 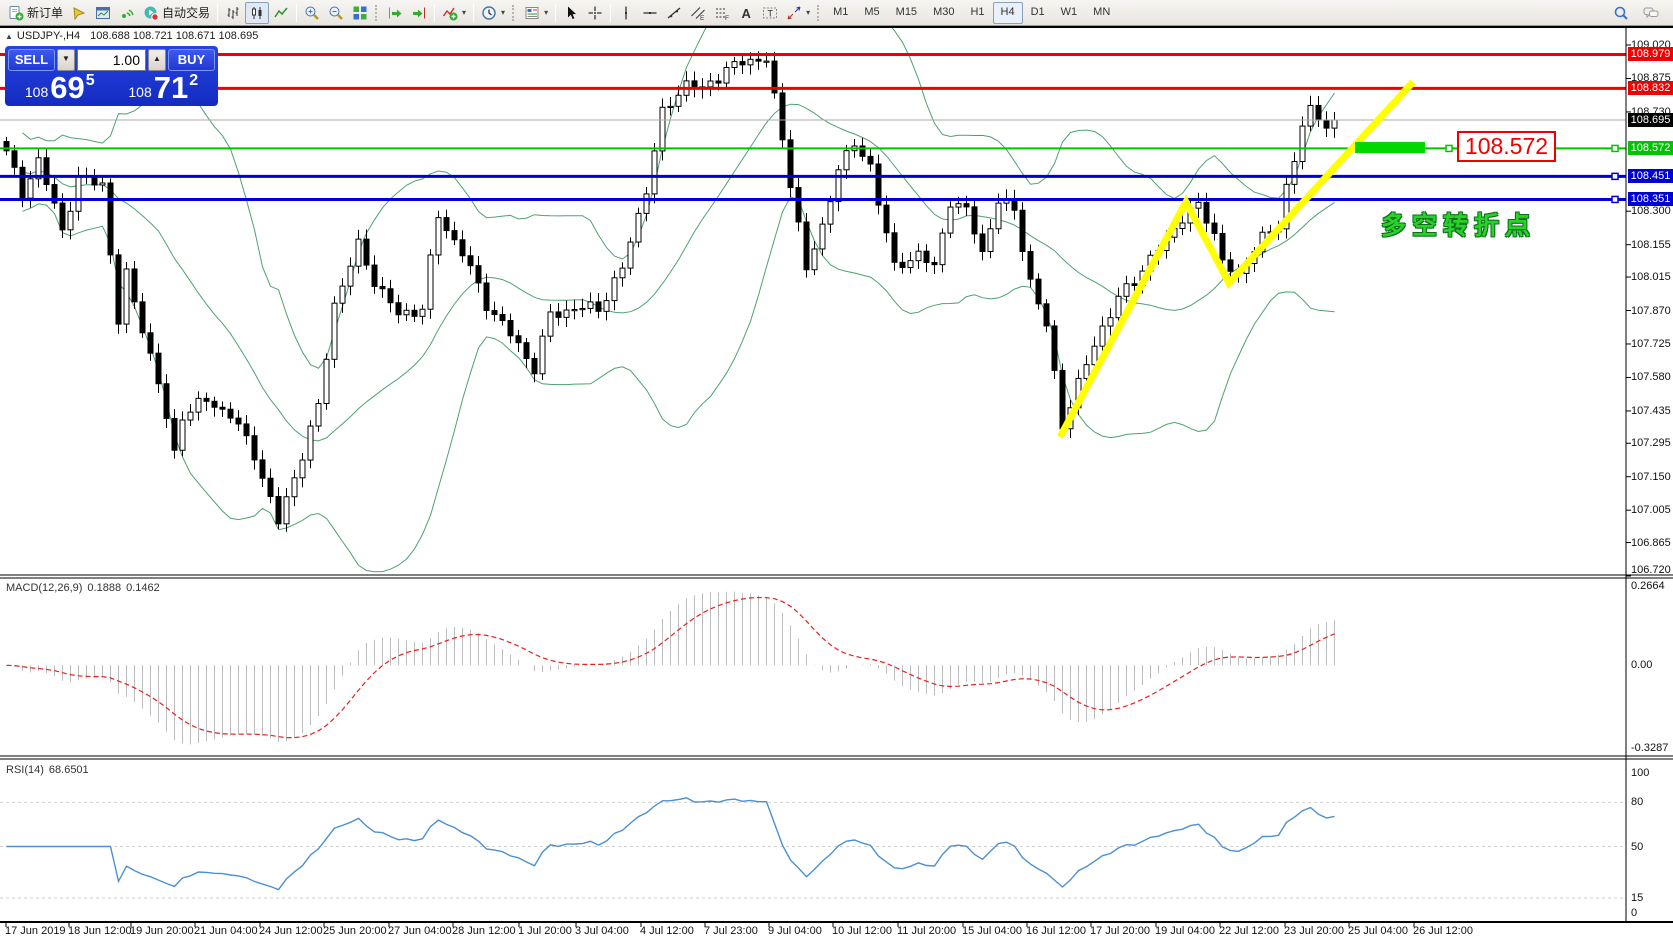 What do you see at coordinates (1651, 476) in the screenshot?
I see `price-tick: 107.150` at bounding box center [1651, 476].